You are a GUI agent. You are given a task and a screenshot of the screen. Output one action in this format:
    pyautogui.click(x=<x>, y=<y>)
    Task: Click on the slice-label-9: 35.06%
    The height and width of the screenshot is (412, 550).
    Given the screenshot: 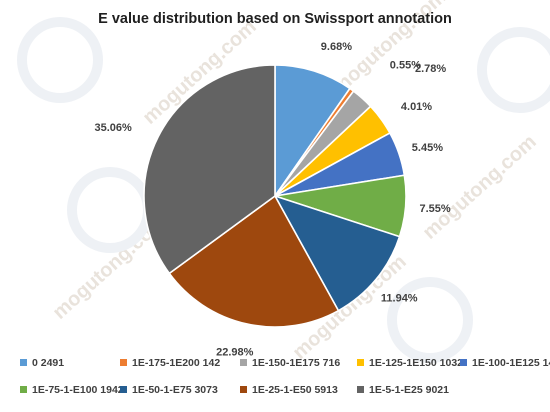 What is the action you would take?
    pyautogui.click(x=114, y=128)
    